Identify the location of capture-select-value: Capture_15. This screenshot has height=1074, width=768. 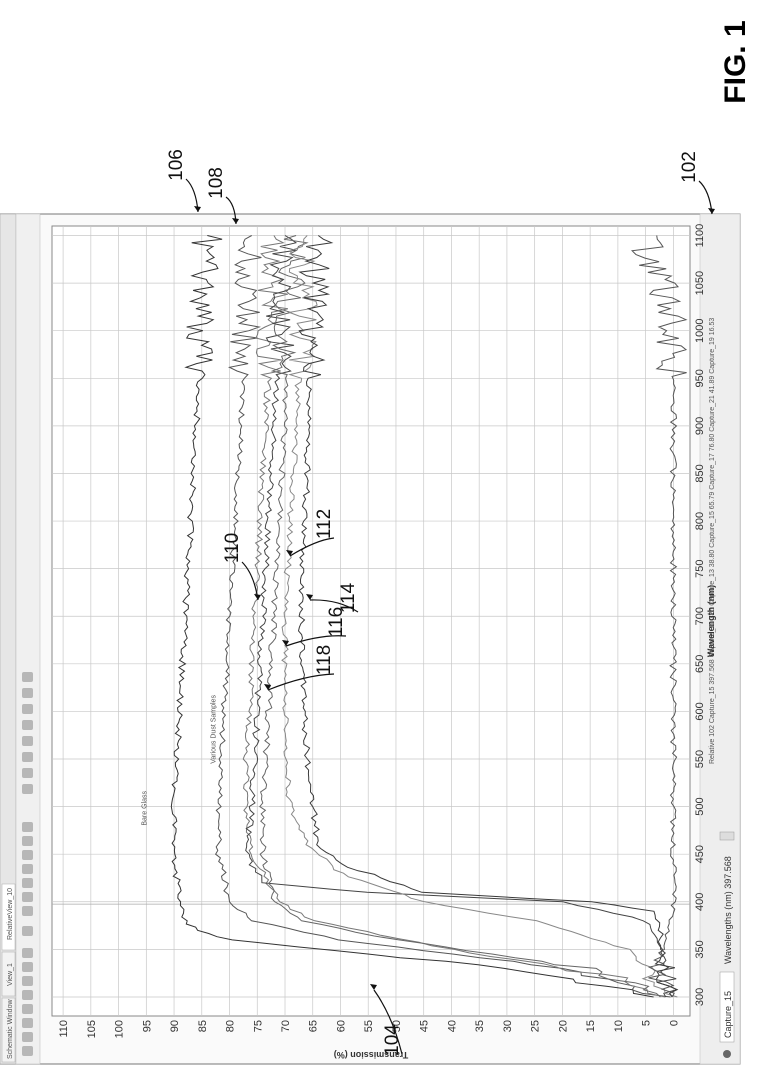
(728, 1014).